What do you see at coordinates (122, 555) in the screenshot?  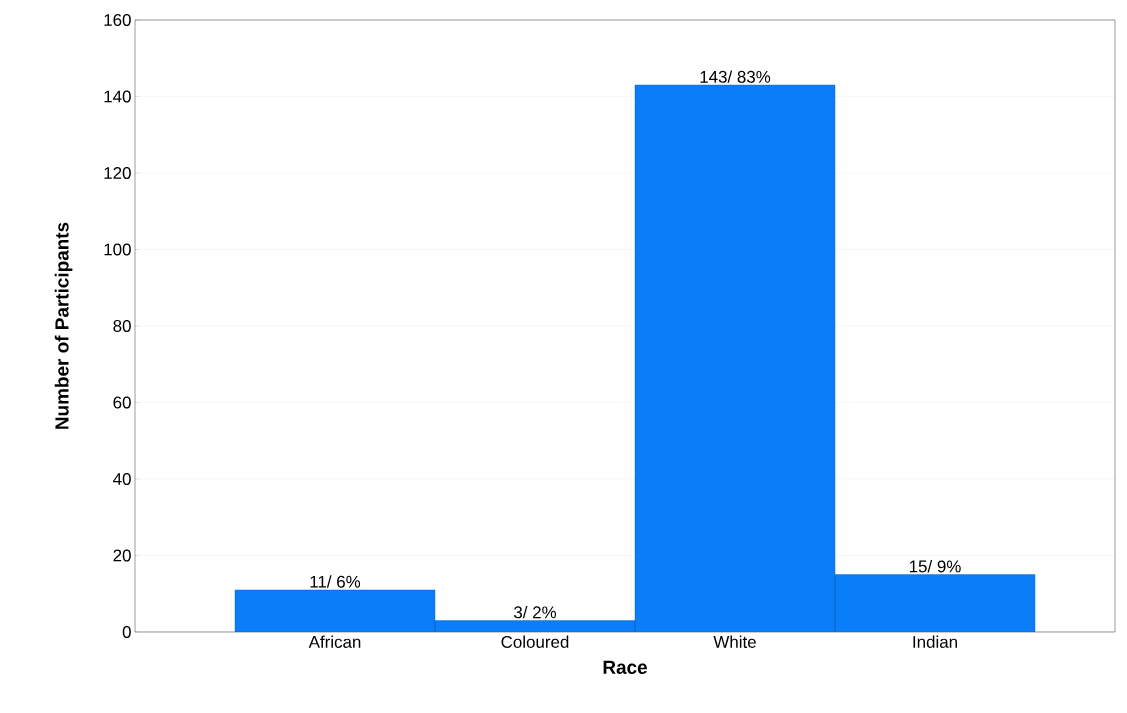 I see `y-tick-label: 20` at bounding box center [122, 555].